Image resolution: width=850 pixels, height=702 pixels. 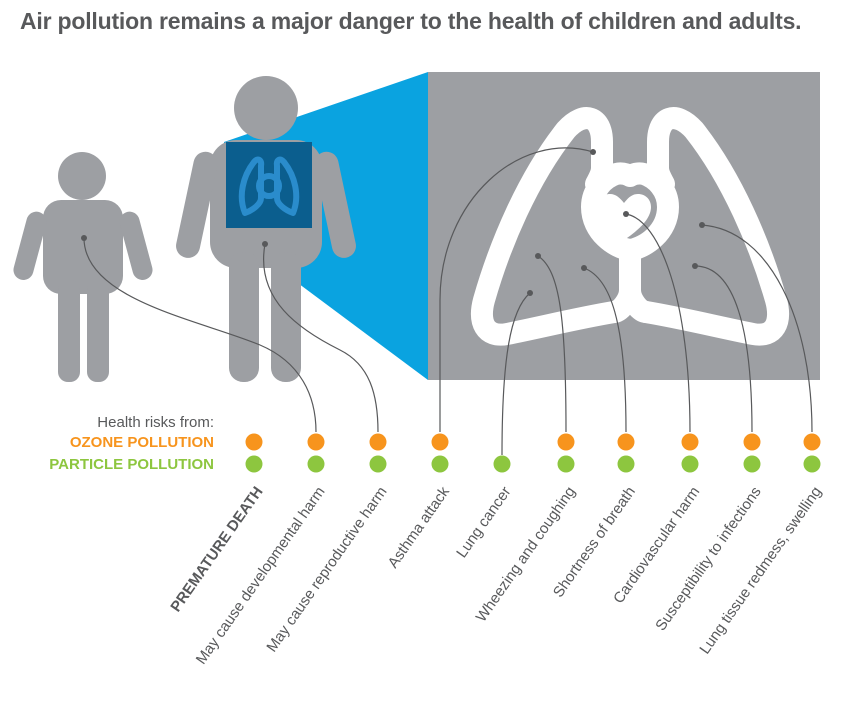 What do you see at coordinates (131, 464) in the screenshot?
I see `legend-particle-label: PARTICLE POLLUTION` at bounding box center [131, 464].